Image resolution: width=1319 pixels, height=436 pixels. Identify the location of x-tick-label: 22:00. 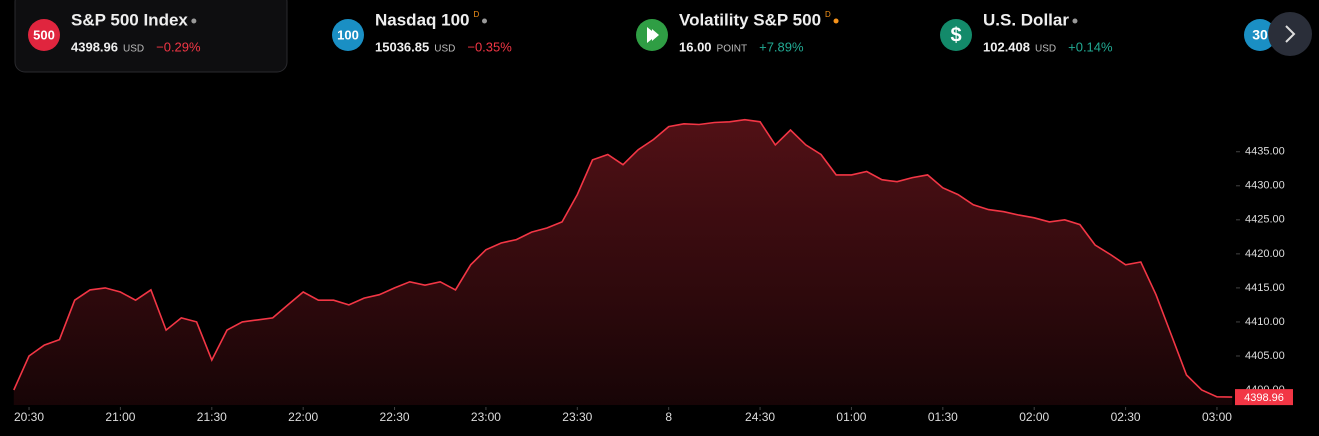
(303, 417).